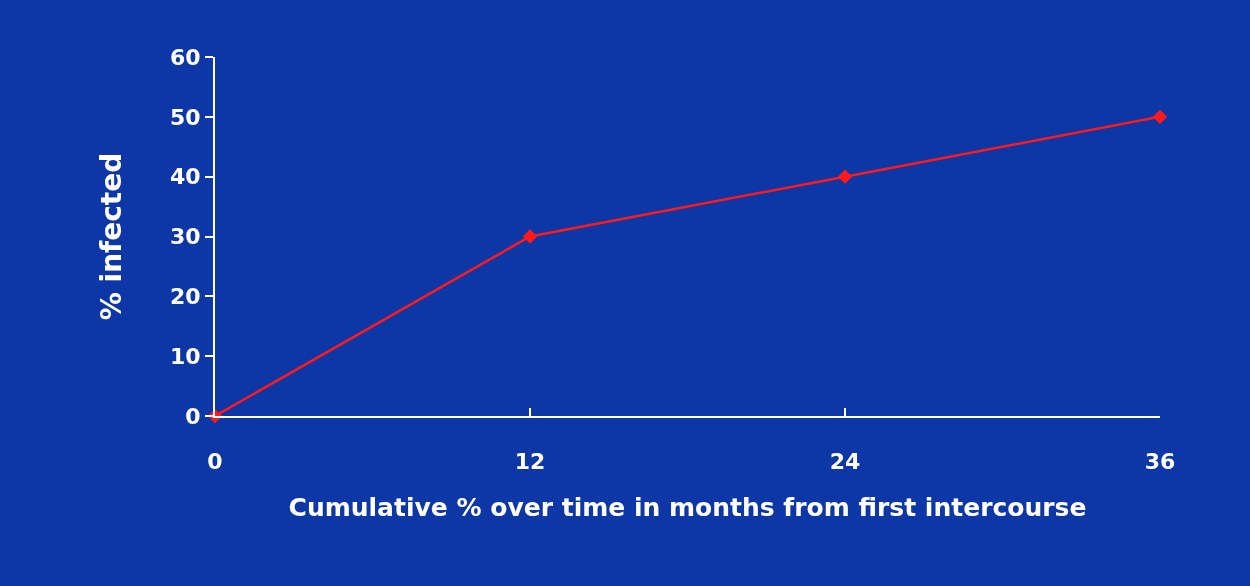  I want to click on y-tick-label: 40, so click(185, 177).